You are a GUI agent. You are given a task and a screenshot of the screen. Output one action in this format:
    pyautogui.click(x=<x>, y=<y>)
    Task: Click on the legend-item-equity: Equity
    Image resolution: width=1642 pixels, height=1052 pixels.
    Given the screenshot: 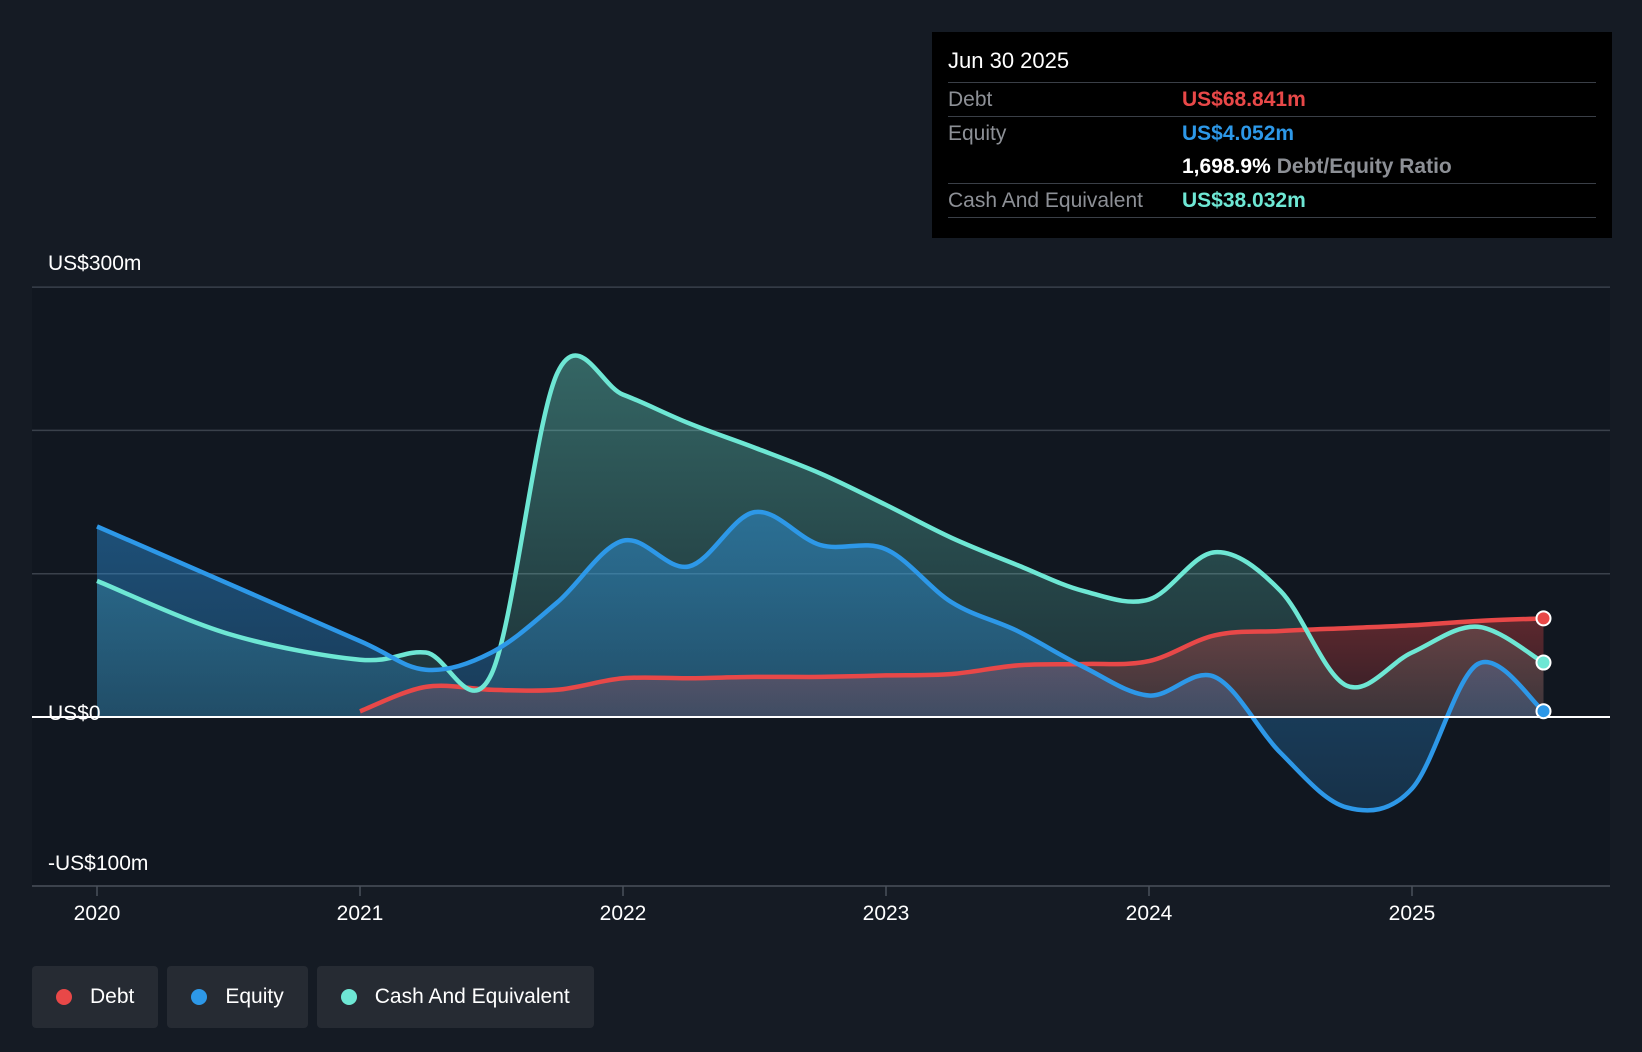 What is the action you would take?
    pyautogui.click(x=237, y=997)
    